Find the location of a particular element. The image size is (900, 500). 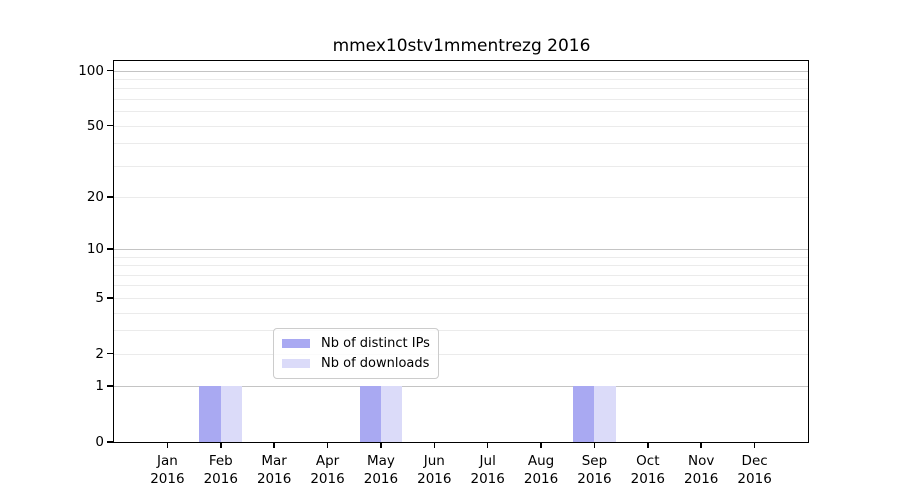

legend-swatch-downloads is located at coordinates (296, 363).